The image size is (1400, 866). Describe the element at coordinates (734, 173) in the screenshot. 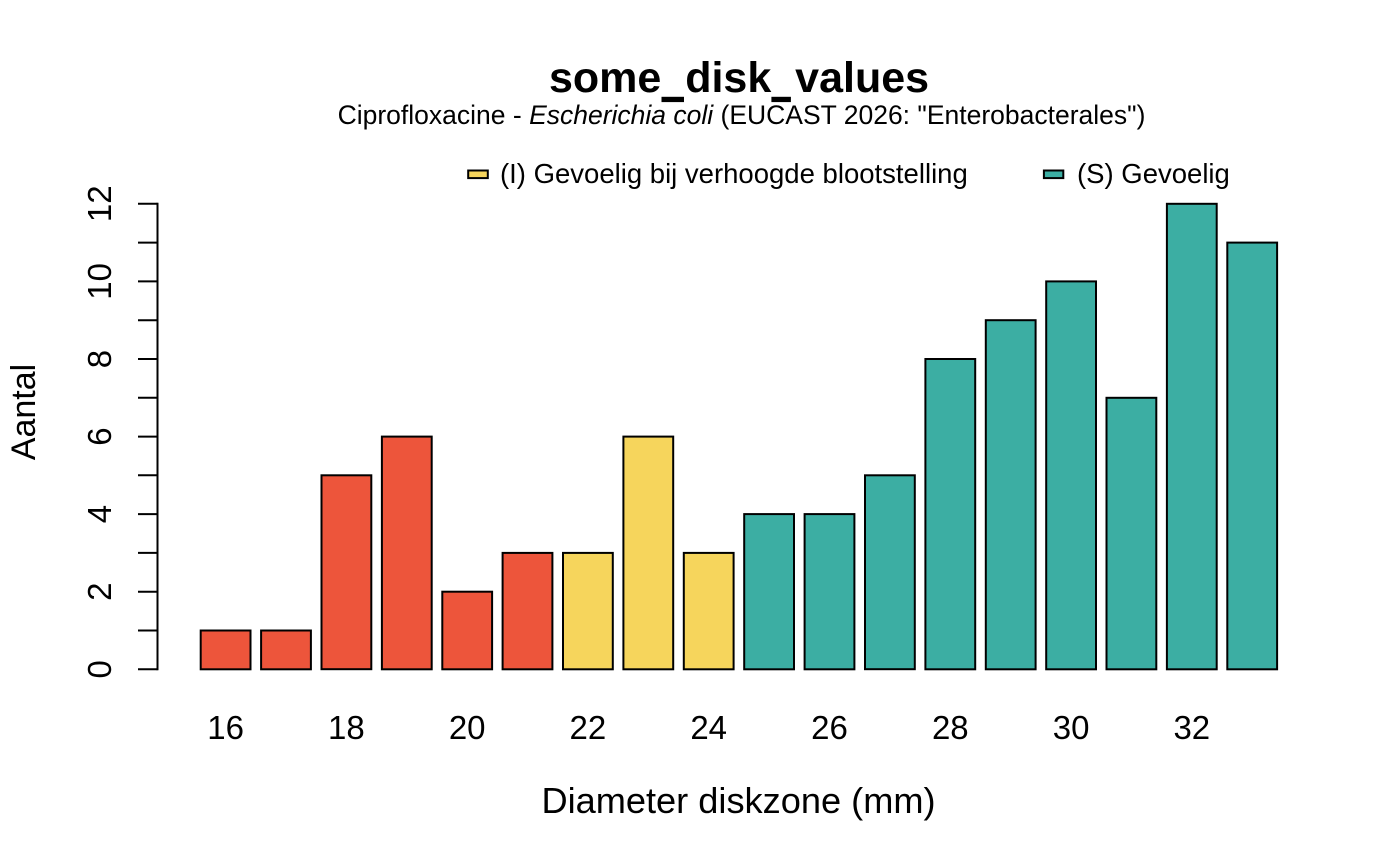

I see `svg-text:(I) Gevoelig bij verhoogde blo: (I) Gevoelig bij verhoogde blootstelling` at that location.